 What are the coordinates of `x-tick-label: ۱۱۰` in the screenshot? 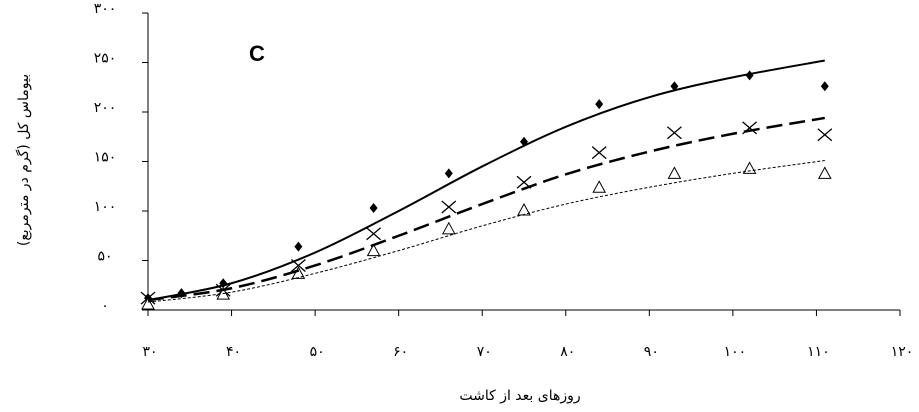 It's located at (818, 352).